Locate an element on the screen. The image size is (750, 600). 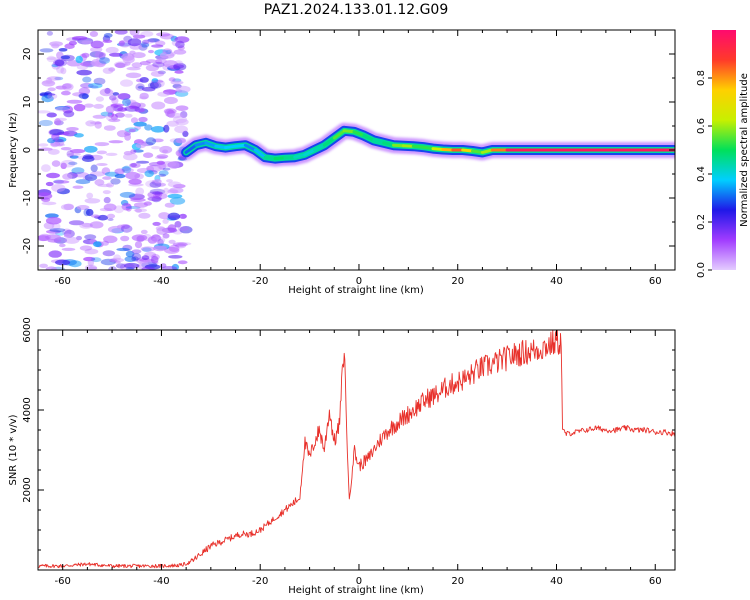
x-tick-label: 0 is located at coordinates (359, 581).